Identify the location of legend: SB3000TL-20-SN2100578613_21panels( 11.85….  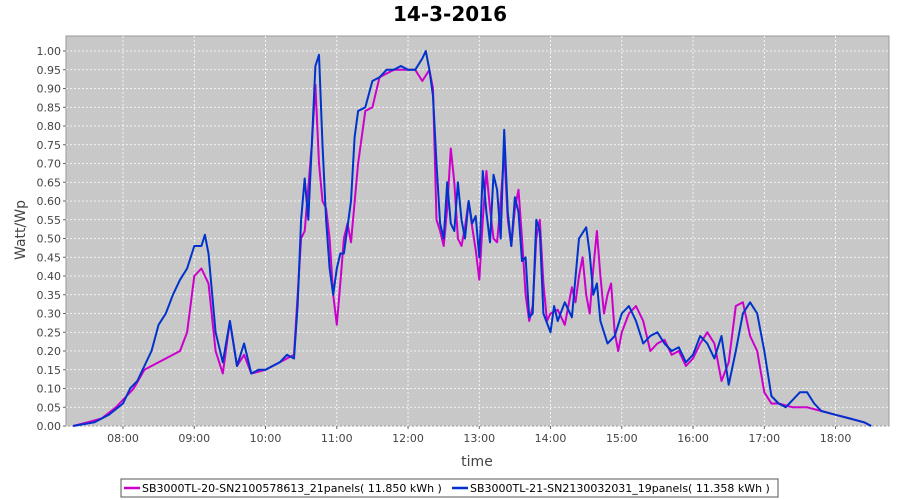
(449, 488).